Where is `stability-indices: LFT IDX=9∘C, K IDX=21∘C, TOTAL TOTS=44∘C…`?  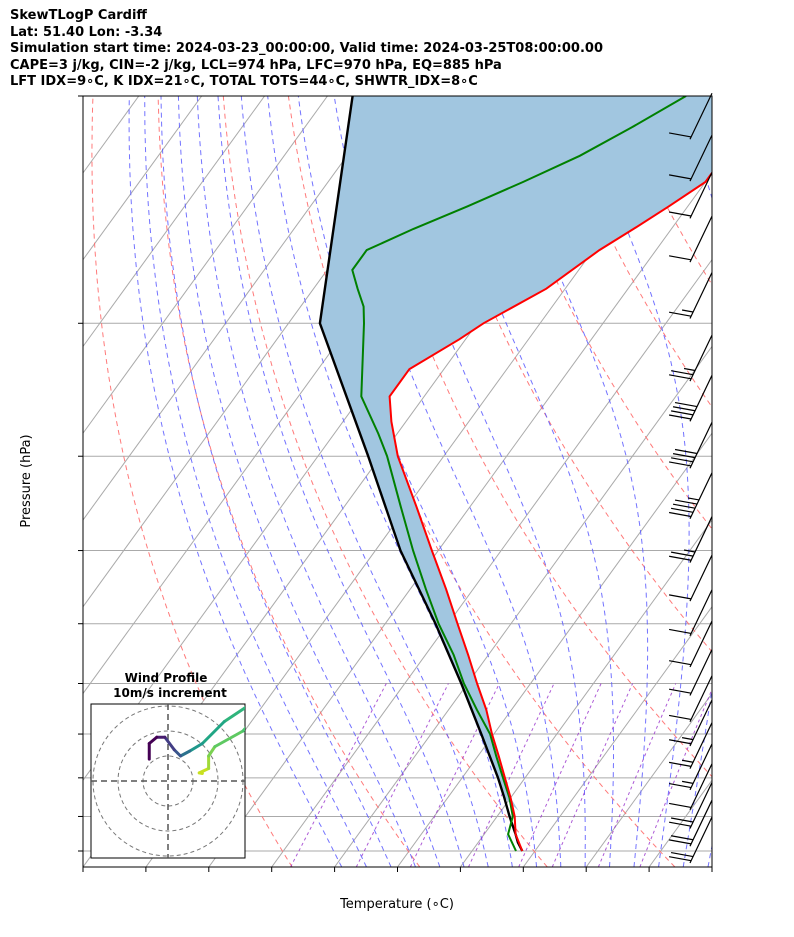 stability-indices: LFT IDX=9∘C, K IDX=21∘C, TOTAL TOTS=44∘C… is located at coordinates (244, 81).